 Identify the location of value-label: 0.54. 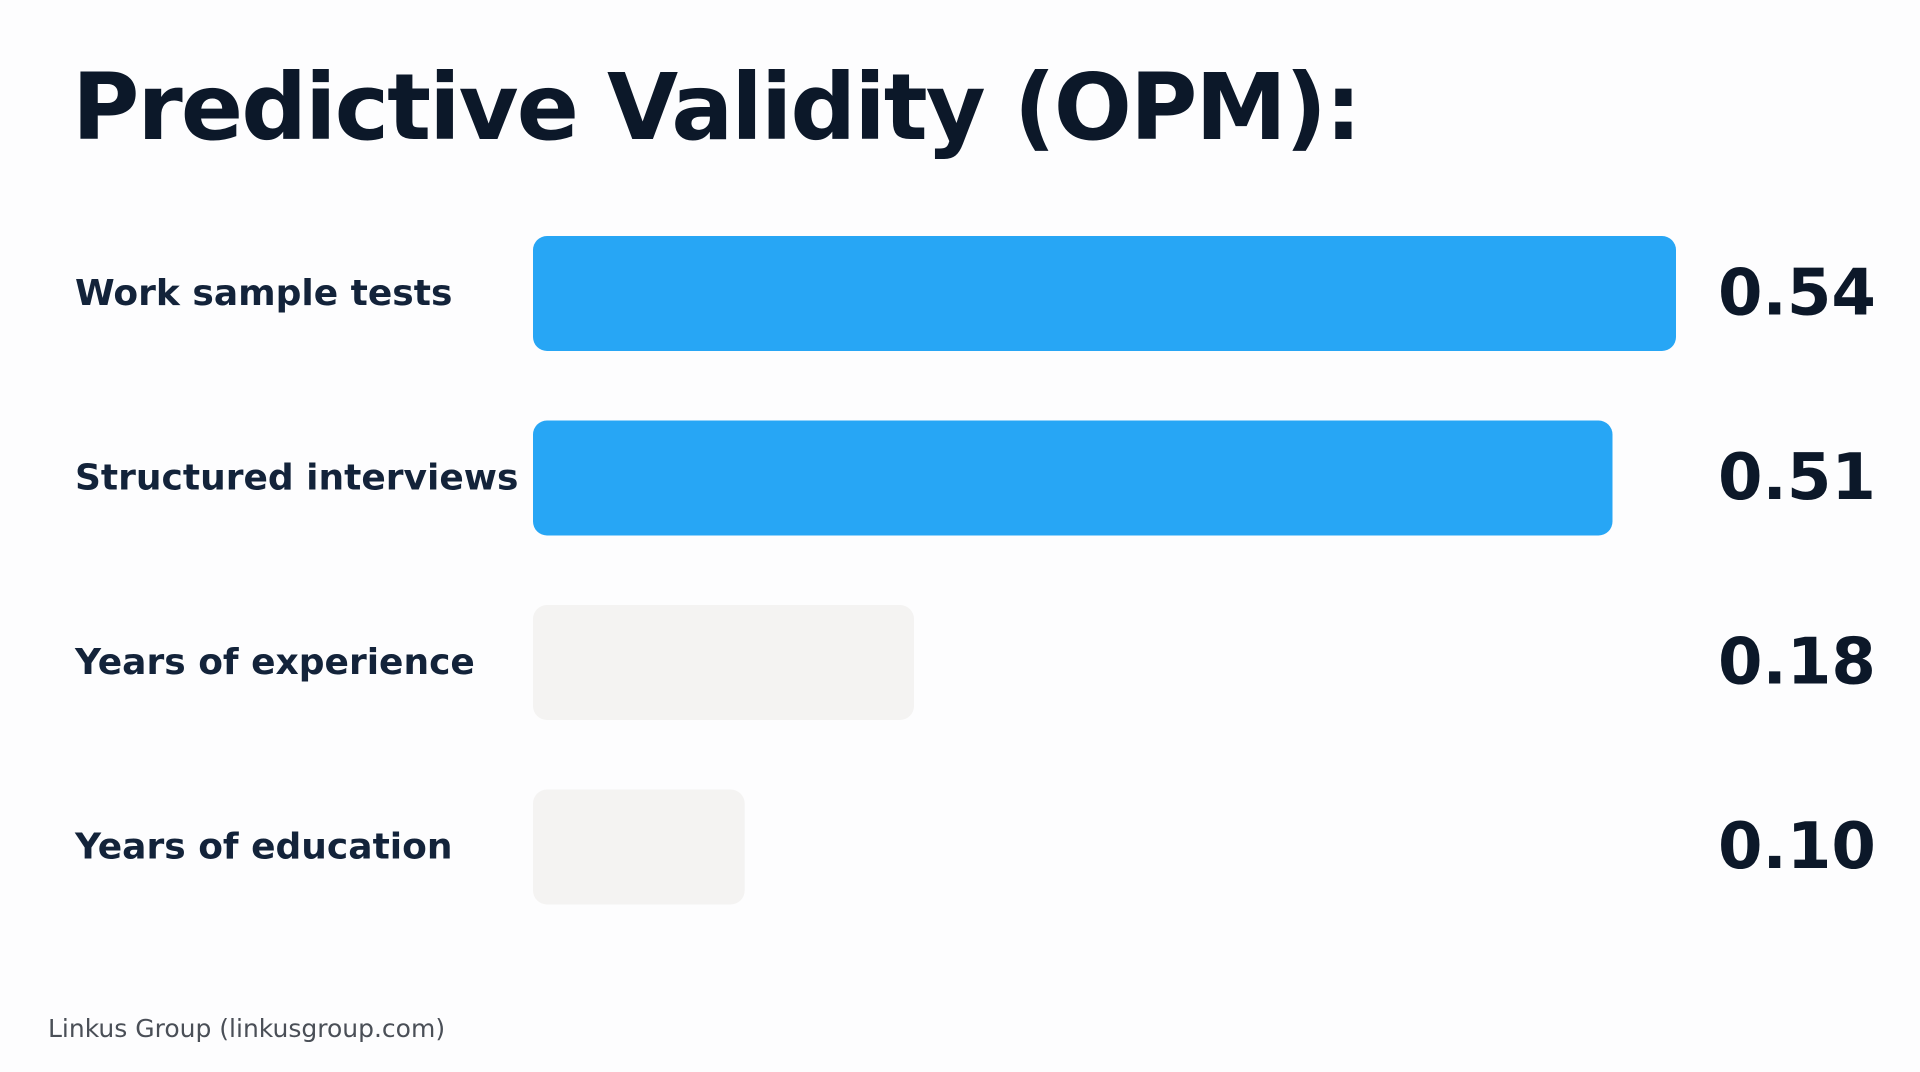
(1797, 294).